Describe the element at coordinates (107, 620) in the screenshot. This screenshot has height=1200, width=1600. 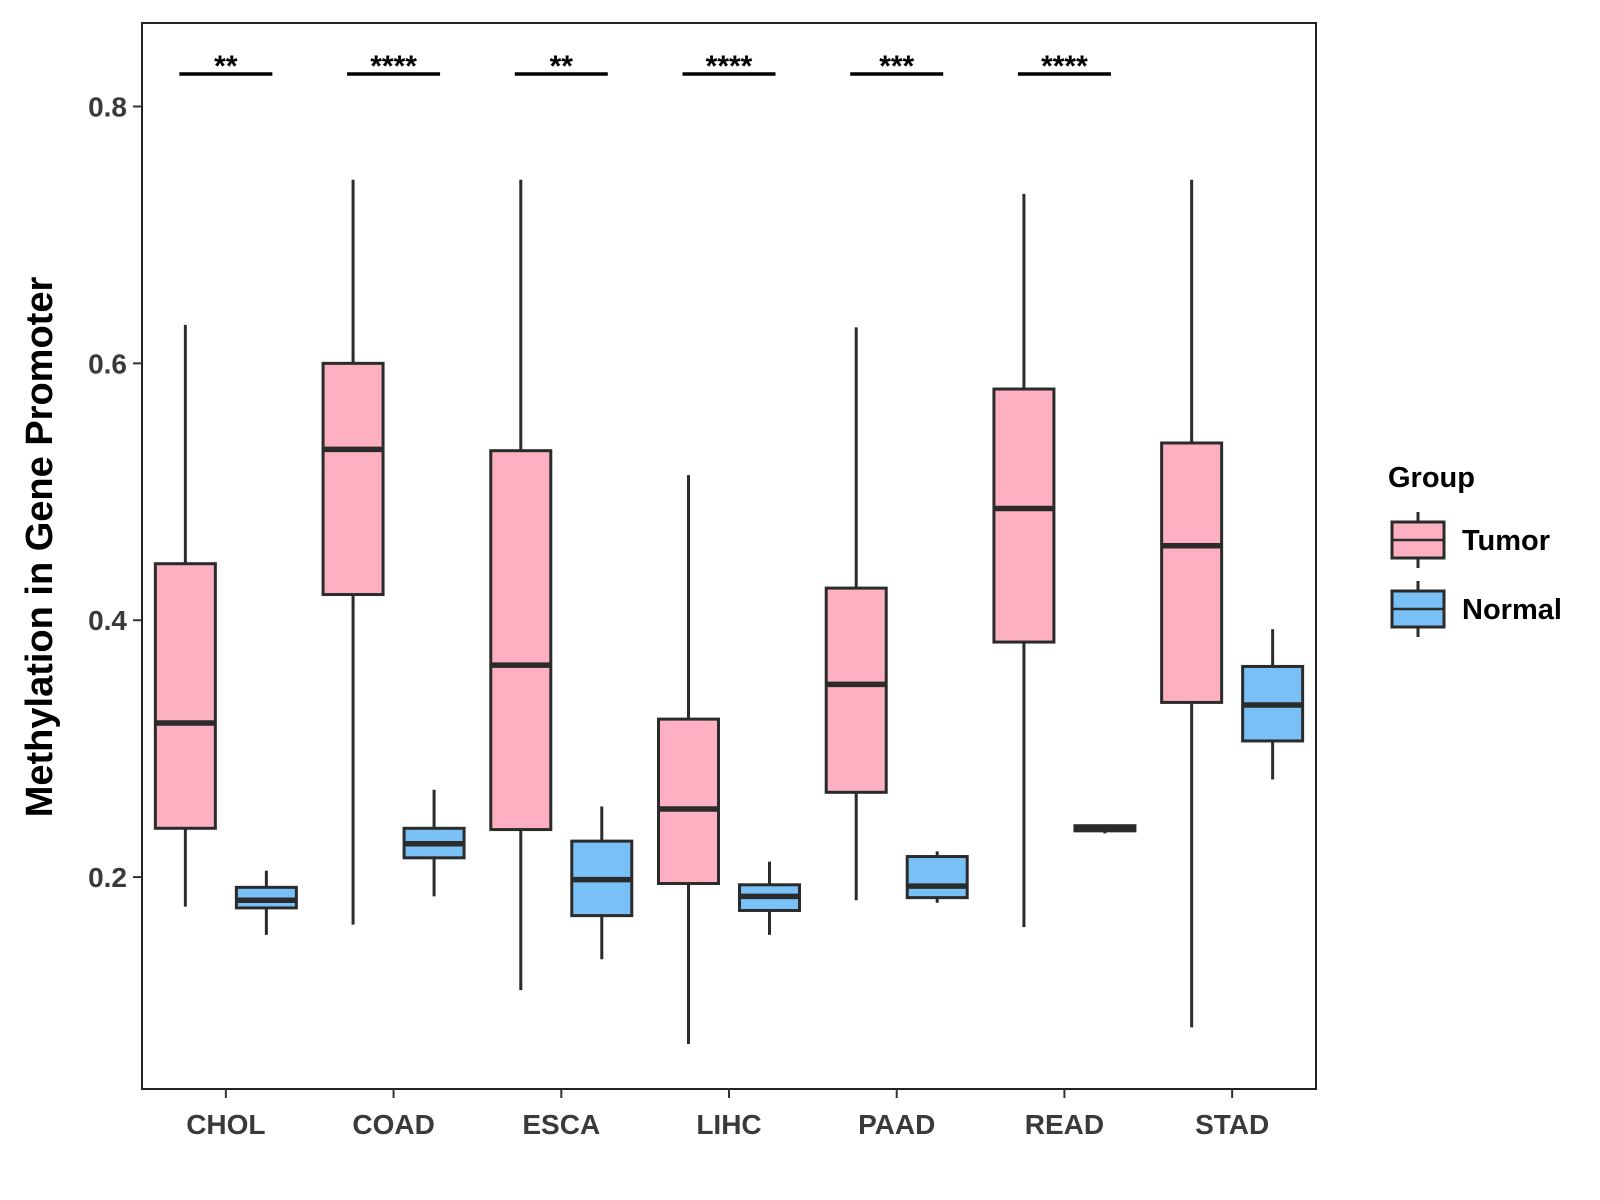
I see `y-tick-label: 0.4` at that location.